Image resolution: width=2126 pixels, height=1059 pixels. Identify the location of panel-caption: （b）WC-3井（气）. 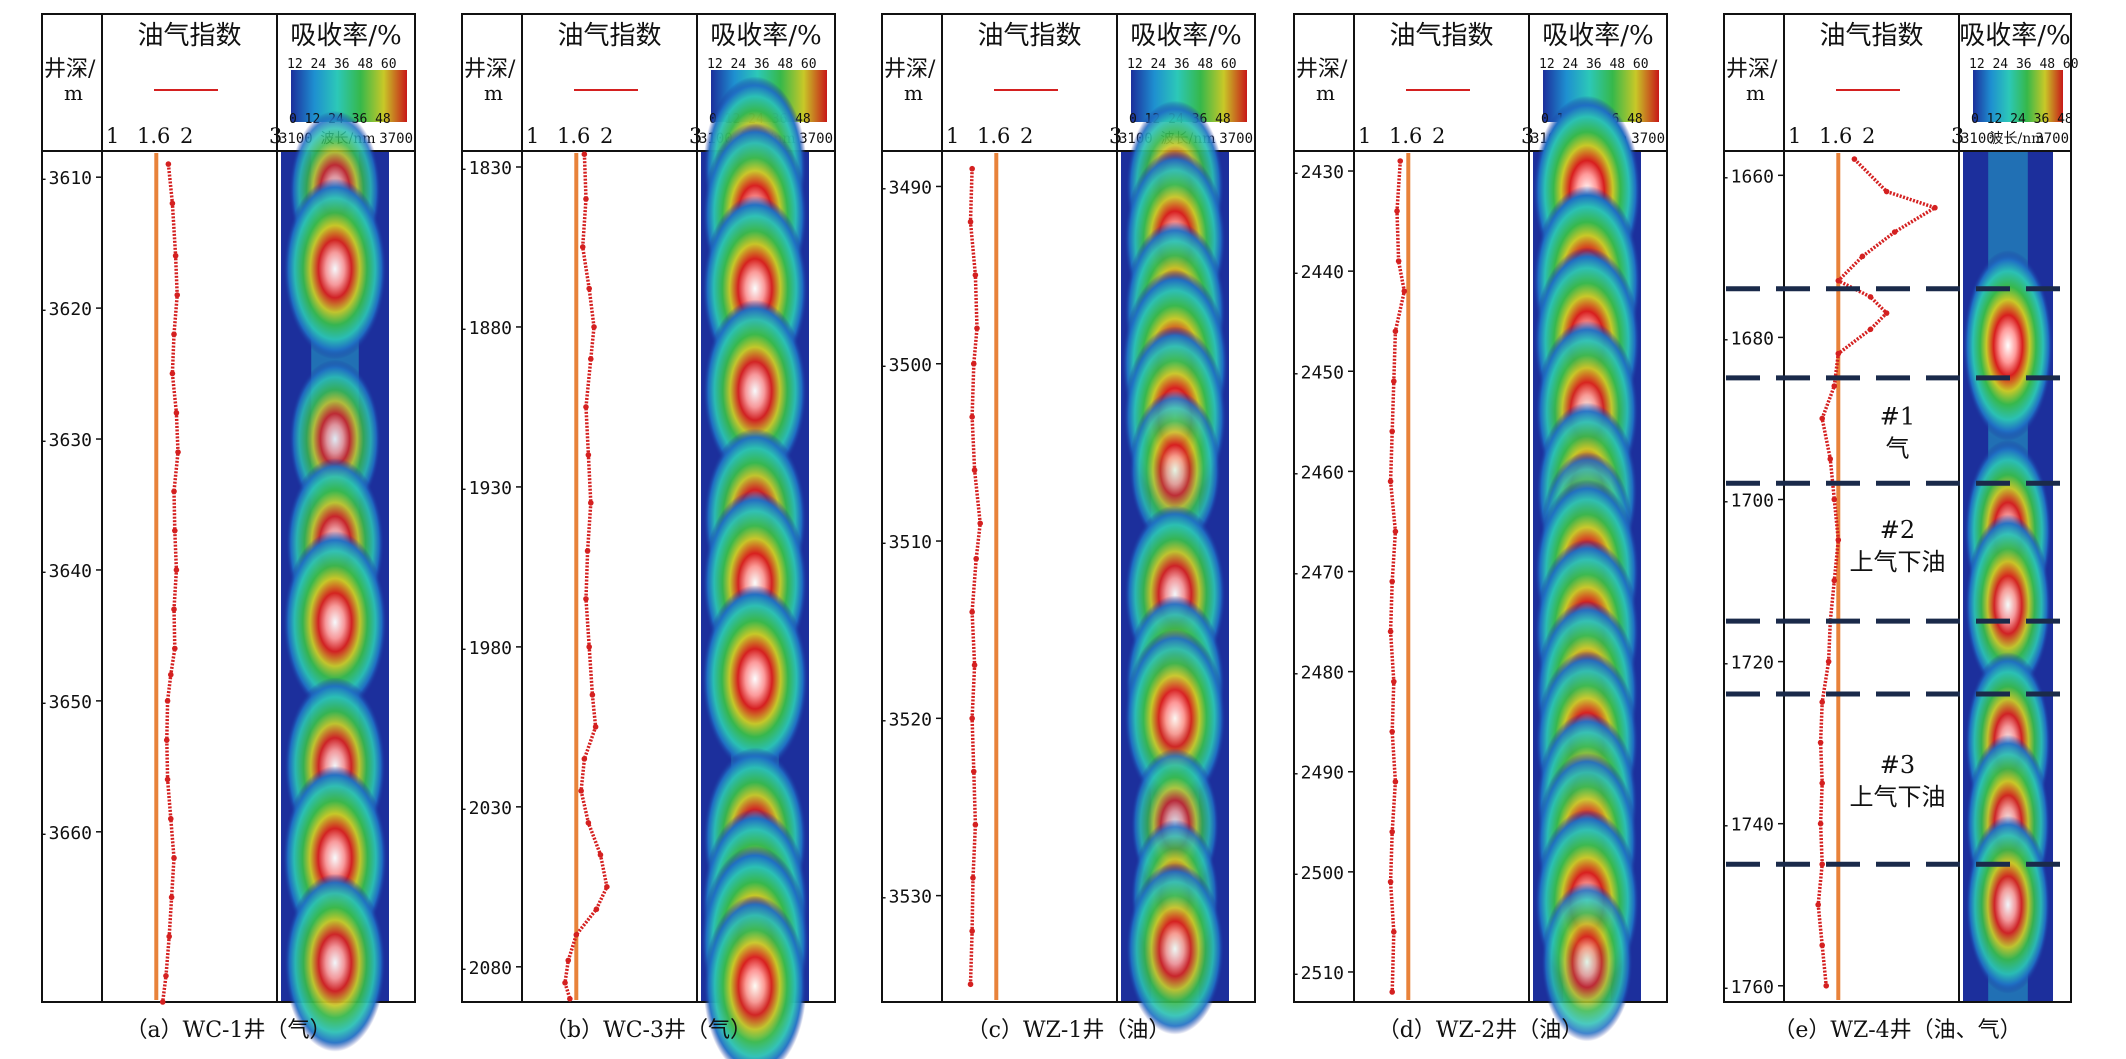
(648, 1030).